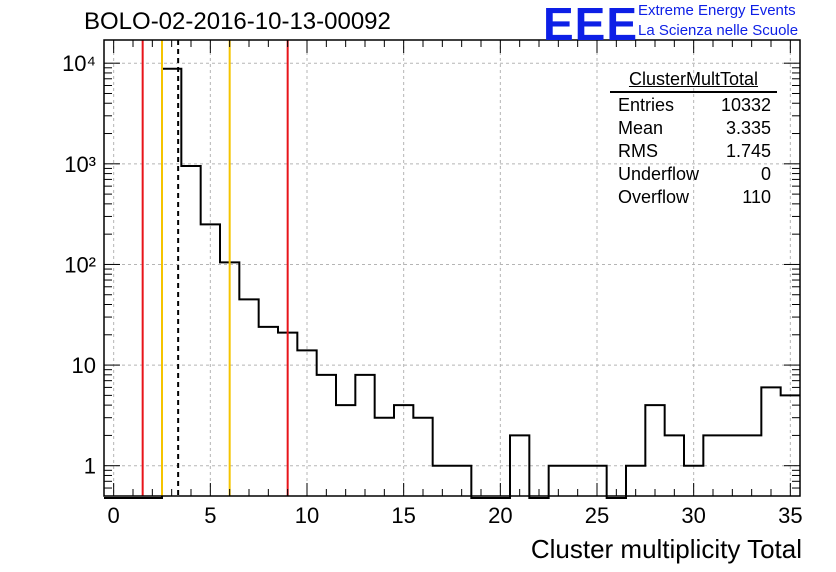 The image size is (836, 572). I want to click on chart-title: BOLO-02-2016-10-13-00092, so click(237, 21).